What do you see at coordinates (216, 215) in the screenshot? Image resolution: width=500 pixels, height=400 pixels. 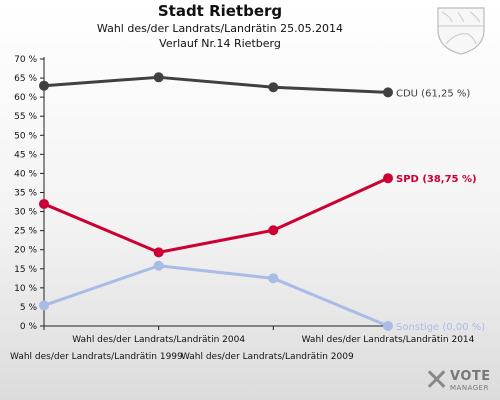 I see `series-line-spd` at bounding box center [216, 215].